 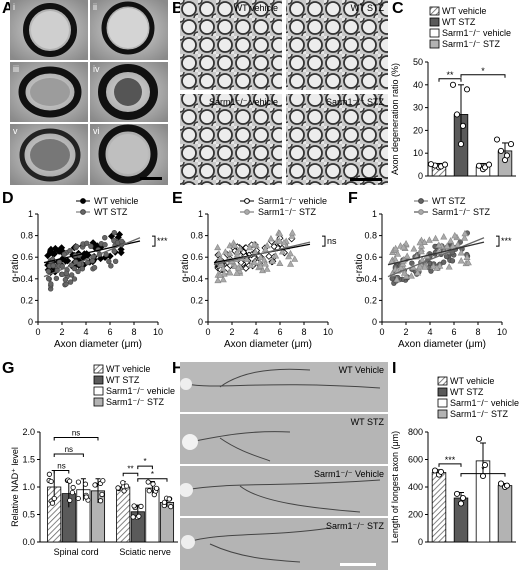 I want to click on significance-label: ns, so click(x=332, y=241).